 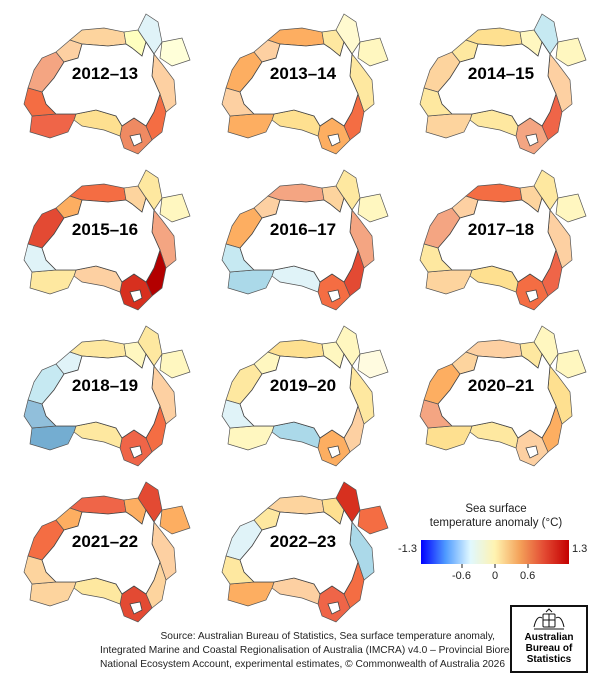 I want to click on map-panel: 2019–20, so click(x=303, y=399).